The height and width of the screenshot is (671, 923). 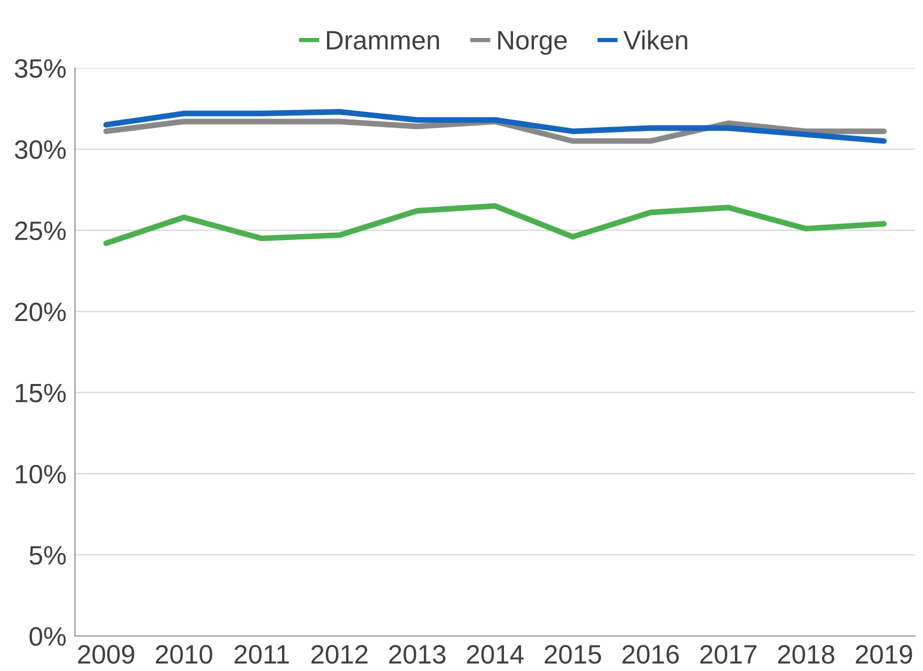 I want to click on x-tick-label: 2016, so click(x=650, y=654).